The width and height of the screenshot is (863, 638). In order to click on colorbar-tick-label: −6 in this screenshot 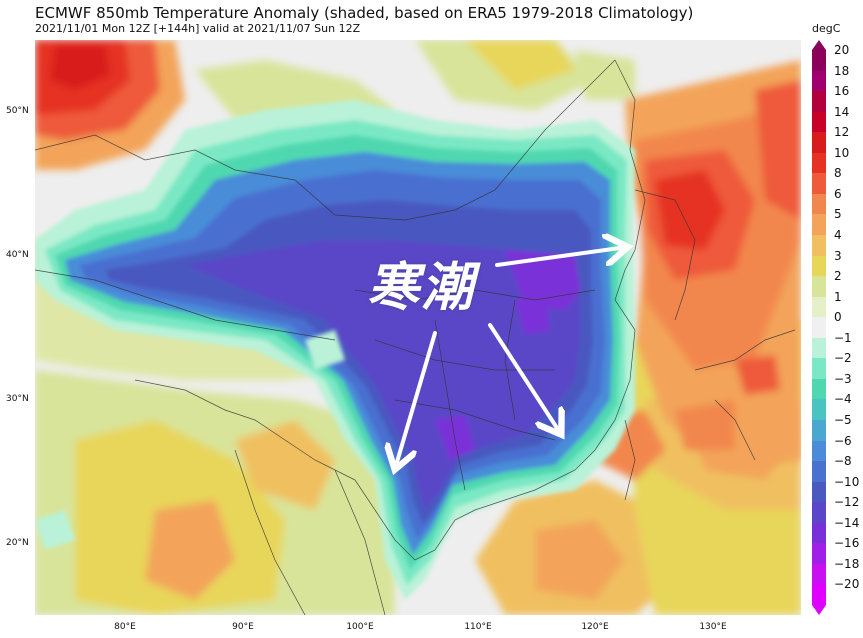, I will do `click(843, 440)`.